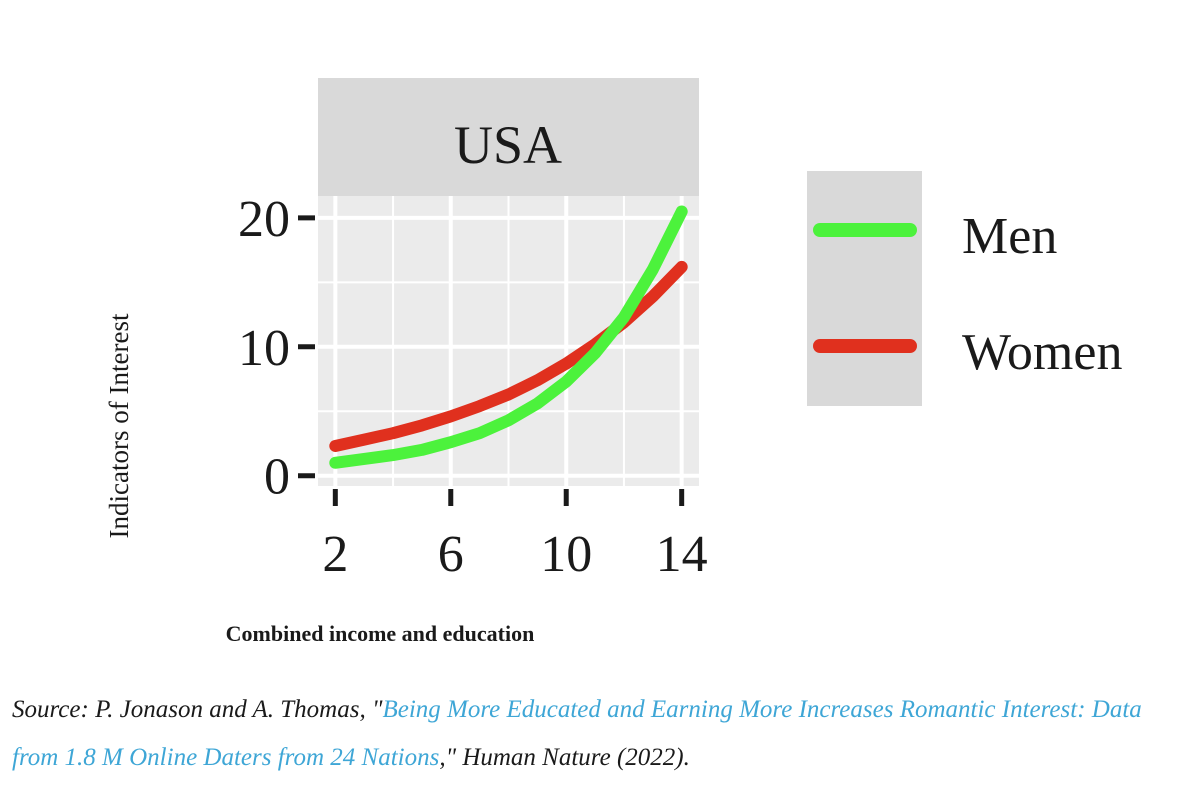 The height and width of the screenshot is (786, 1200). What do you see at coordinates (864, 288) in the screenshot?
I see `legend-box` at bounding box center [864, 288].